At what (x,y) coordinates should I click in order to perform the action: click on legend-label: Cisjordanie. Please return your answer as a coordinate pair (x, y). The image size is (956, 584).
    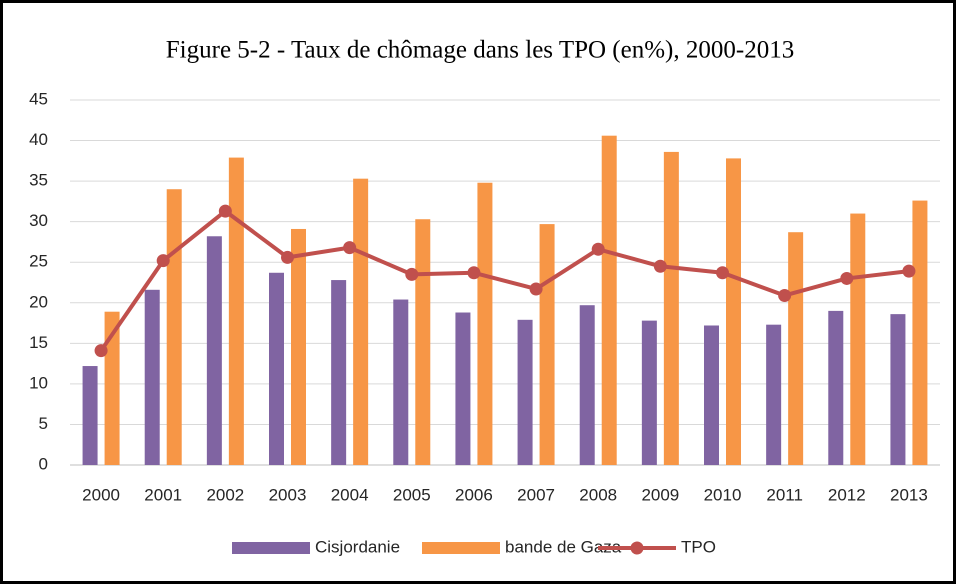
    Looking at the image, I should click on (357, 546).